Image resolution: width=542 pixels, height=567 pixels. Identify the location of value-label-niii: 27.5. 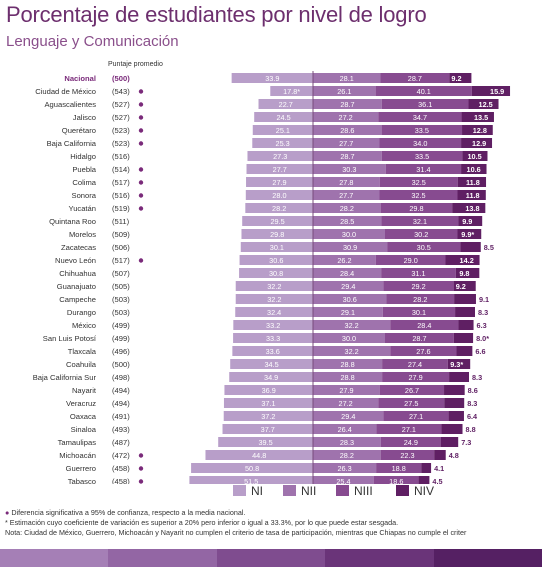
(411, 403).